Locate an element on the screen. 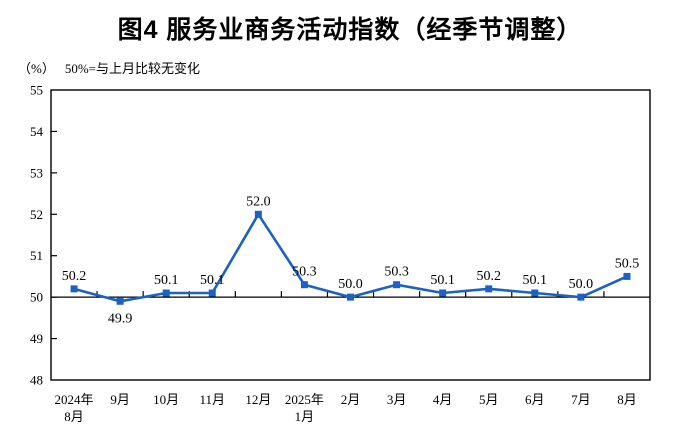 This screenshot has width=700, height=434. data-point-label: 49.9 is located at coordinates (120, 318).